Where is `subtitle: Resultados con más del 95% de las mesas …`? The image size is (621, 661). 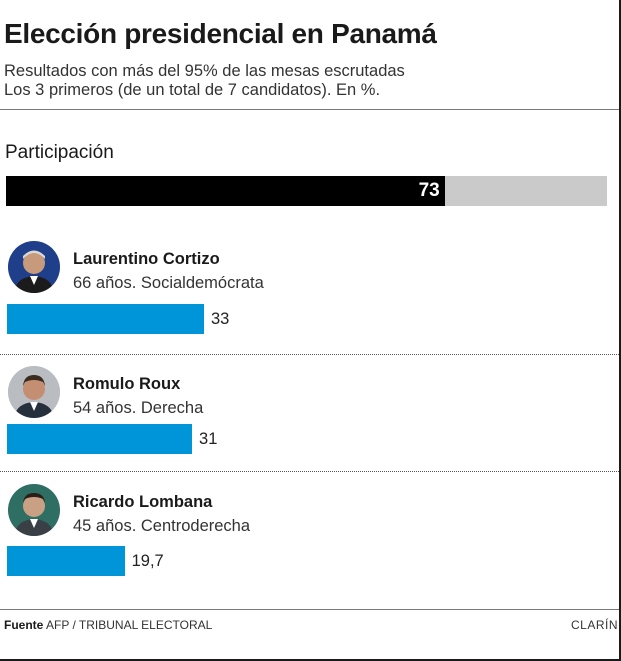
subtitle: Resultados con más del 95% de las mesas … is located at coordinates (204, 81).